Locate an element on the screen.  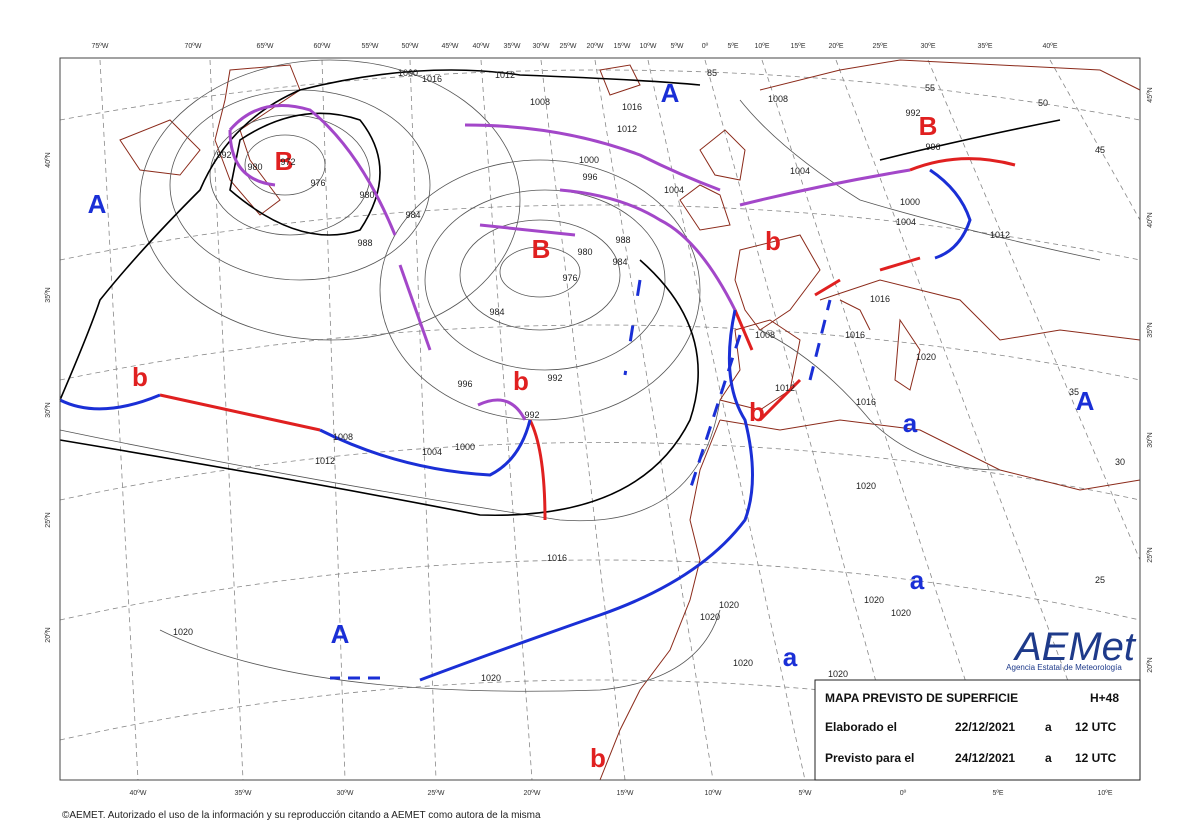
lat-label: 35ºN is located at coordinates (48, 294).